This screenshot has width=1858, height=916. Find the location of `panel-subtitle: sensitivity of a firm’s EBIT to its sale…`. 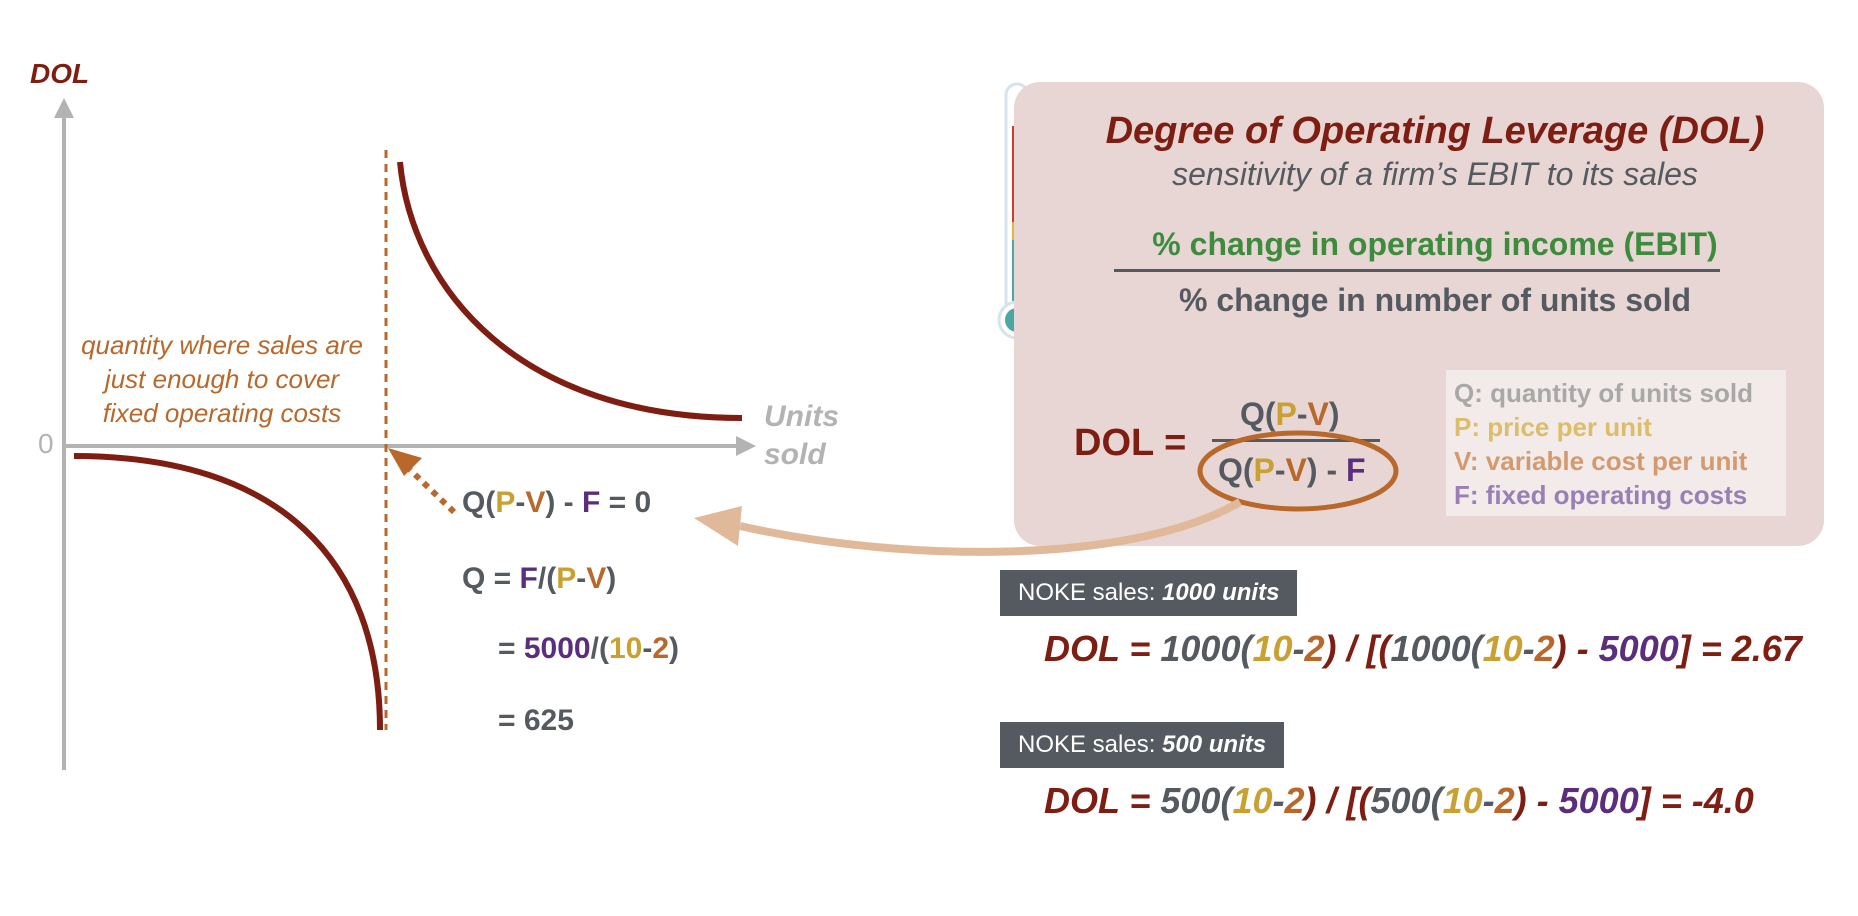

panel-subtitle: sensitivity of a firm’s EBIT to its sale… is located at coordinates (1435, 174).